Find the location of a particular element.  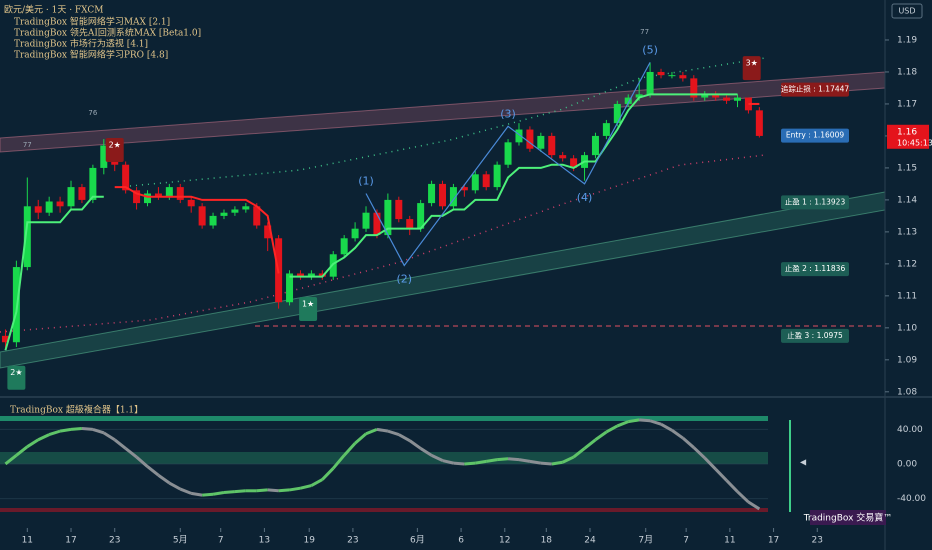

osc-strip-bottom is located at coordinates (384, 510).